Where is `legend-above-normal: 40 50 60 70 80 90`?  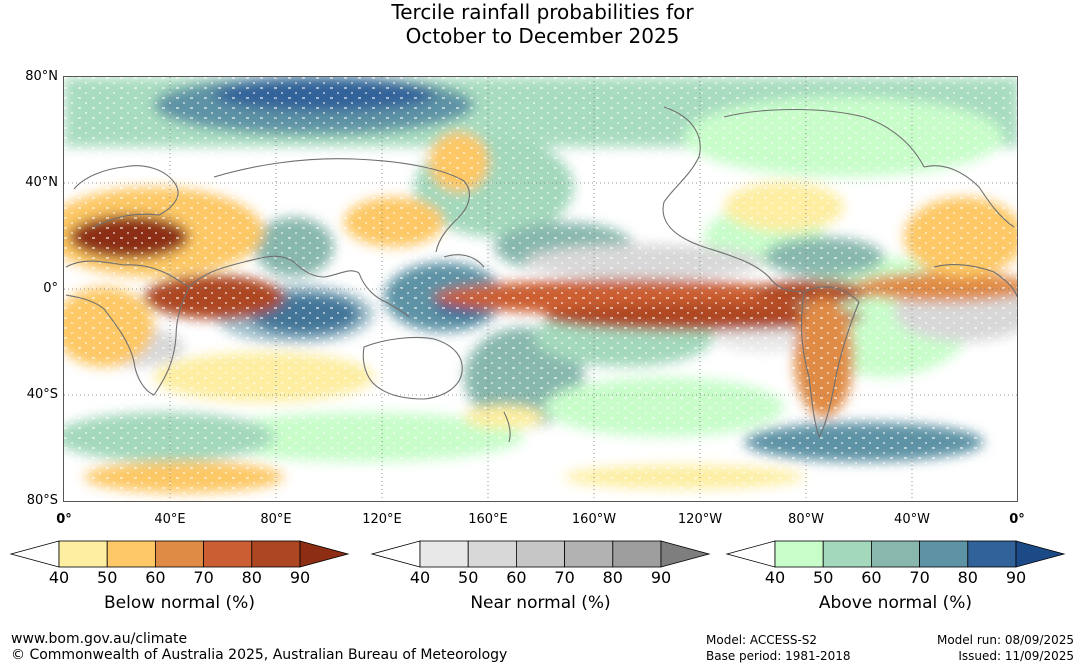
legend-above-normal: 40 50 60 70 80 90 is located at coordinates (895, 563).